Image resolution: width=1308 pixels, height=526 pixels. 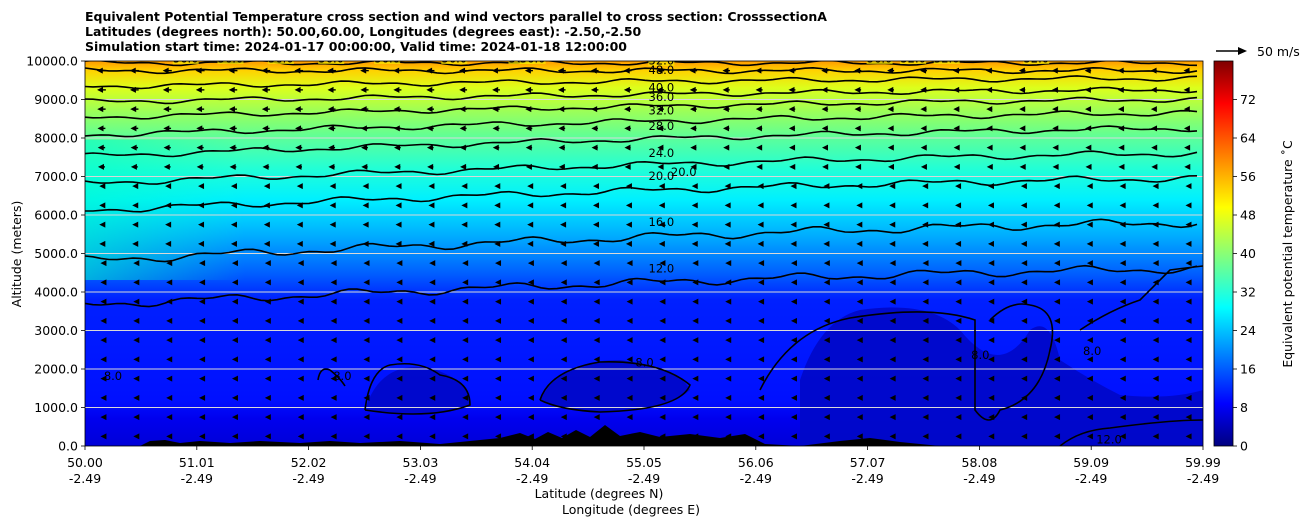 What do you see at coordinates (1248, 369) in the screenshot?
I see `colorbar-tick-label: 16` at bounding box center [1248, 369].